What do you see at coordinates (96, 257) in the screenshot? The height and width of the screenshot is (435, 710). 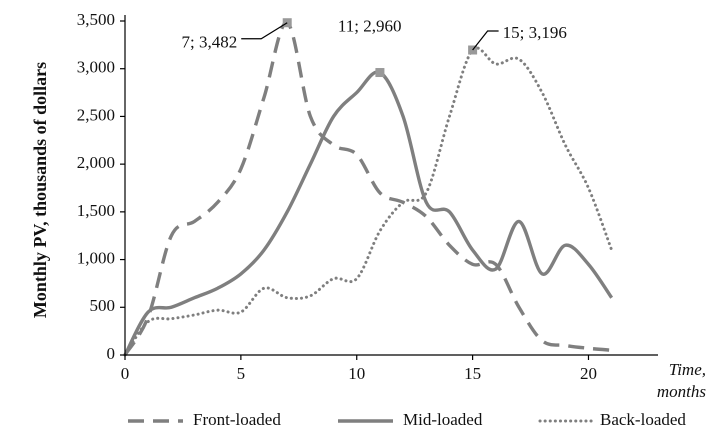 I see `y-tick-label: 1,000` at bounding box center [96, 257].